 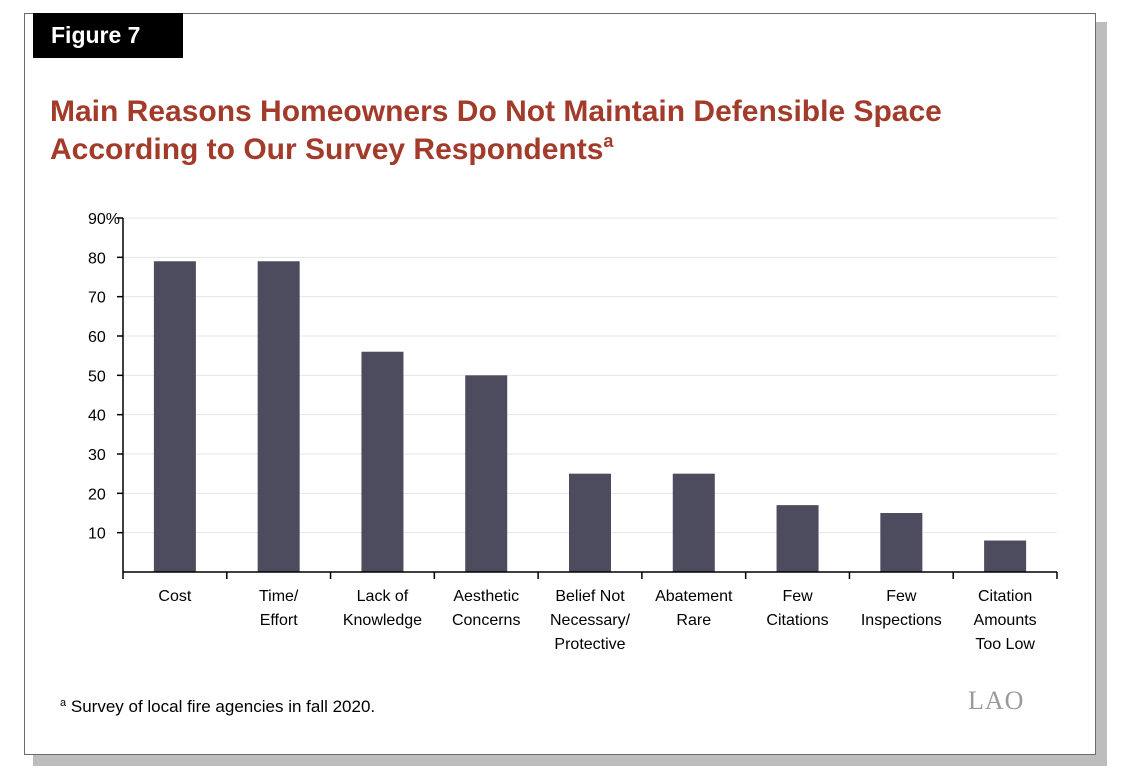 I want to click on y-tick-label: 30, so click(x=97, y=455).